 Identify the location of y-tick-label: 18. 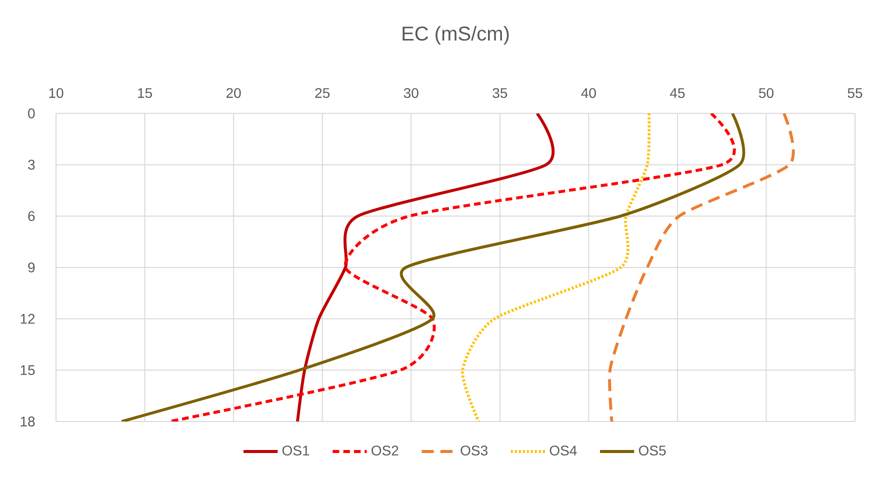
(27, 421).